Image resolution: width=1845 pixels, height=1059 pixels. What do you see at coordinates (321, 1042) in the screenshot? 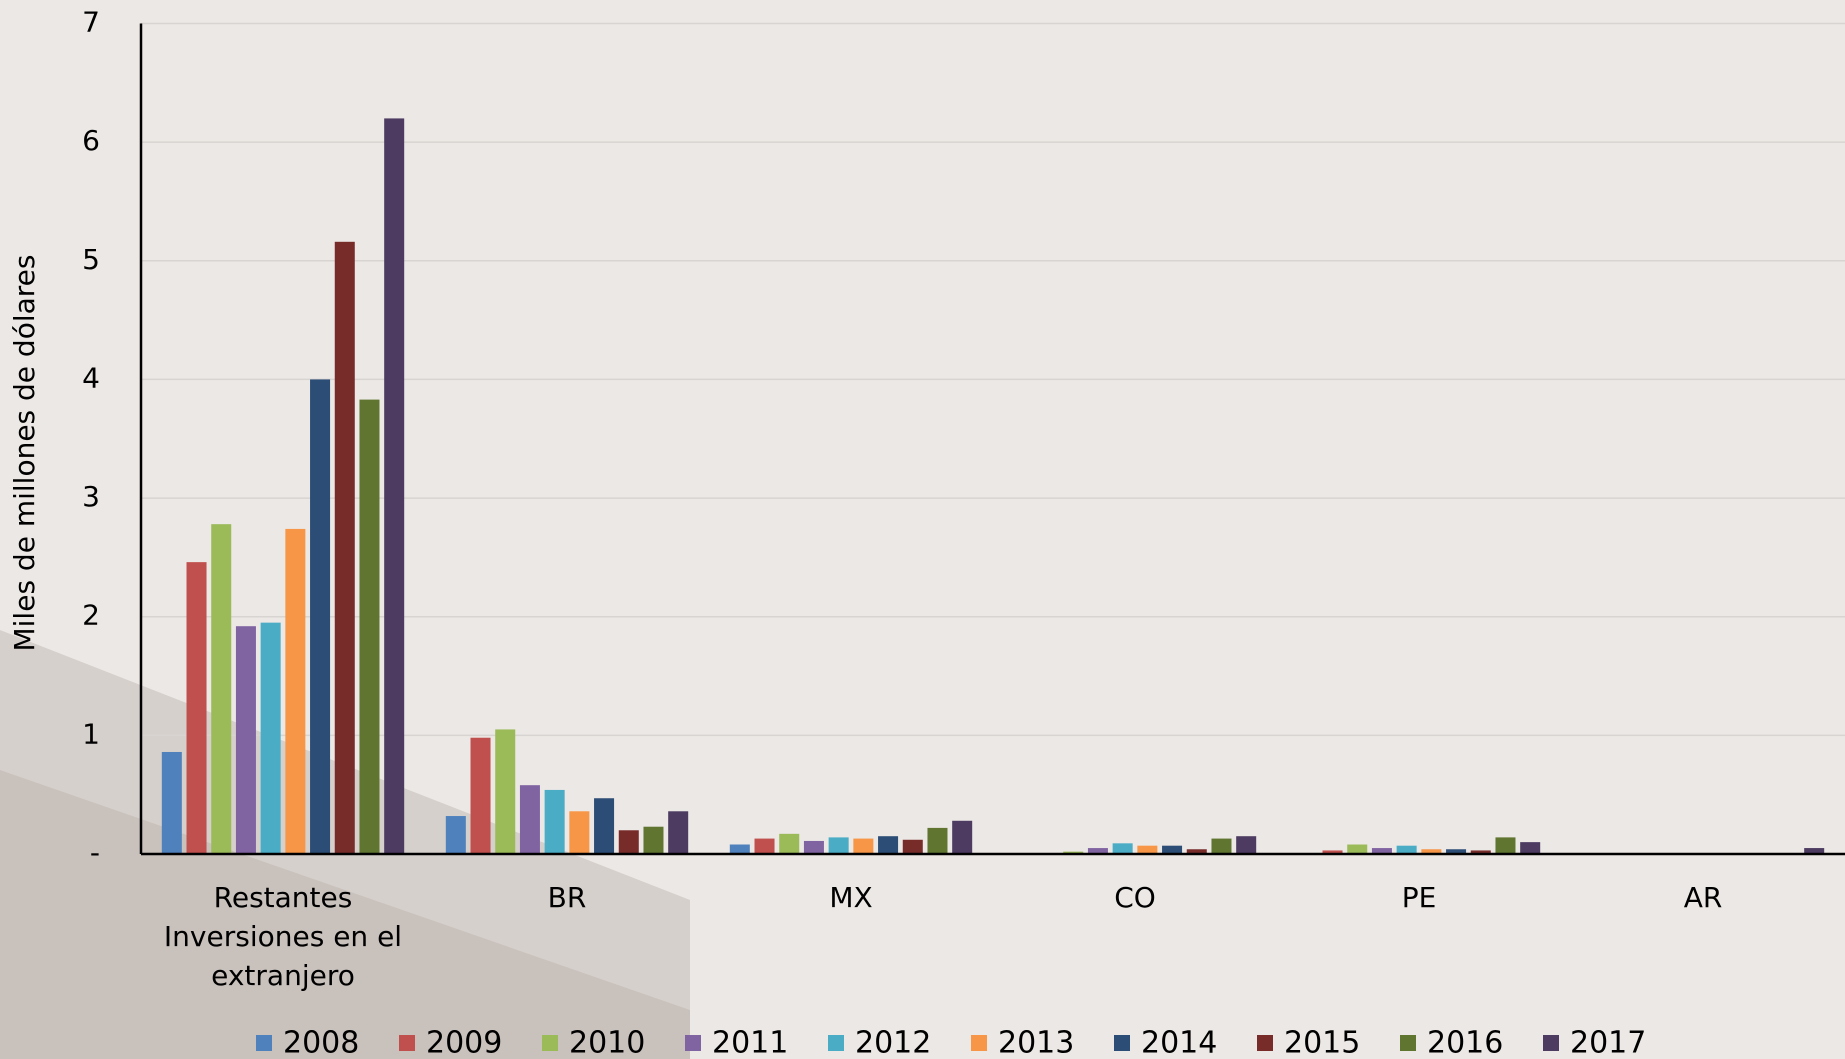
I see `legend-label: 2008` at bounding box center [321, 1042].